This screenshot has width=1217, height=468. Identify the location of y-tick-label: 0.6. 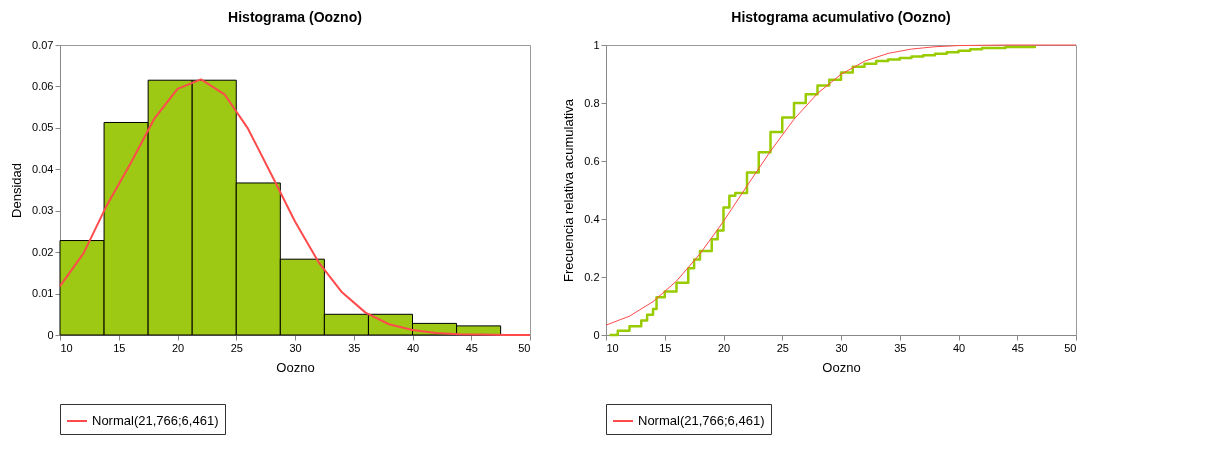
(592, 160).